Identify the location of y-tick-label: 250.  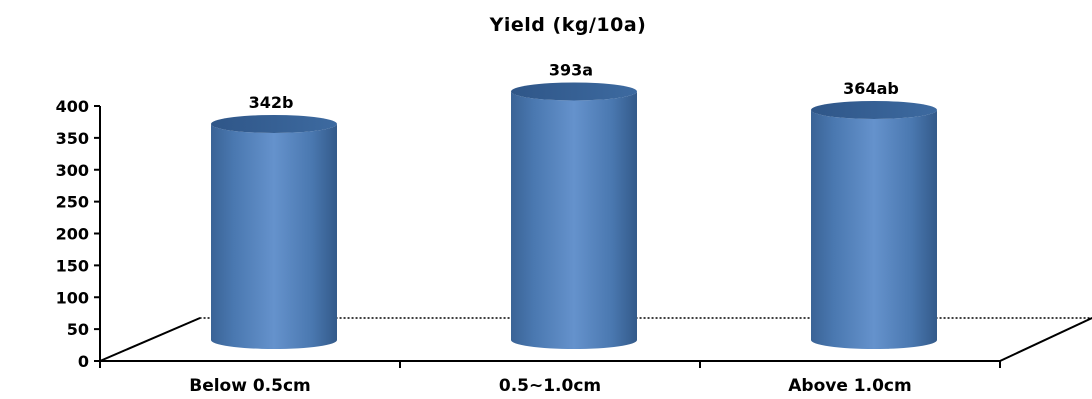
(72, 202).